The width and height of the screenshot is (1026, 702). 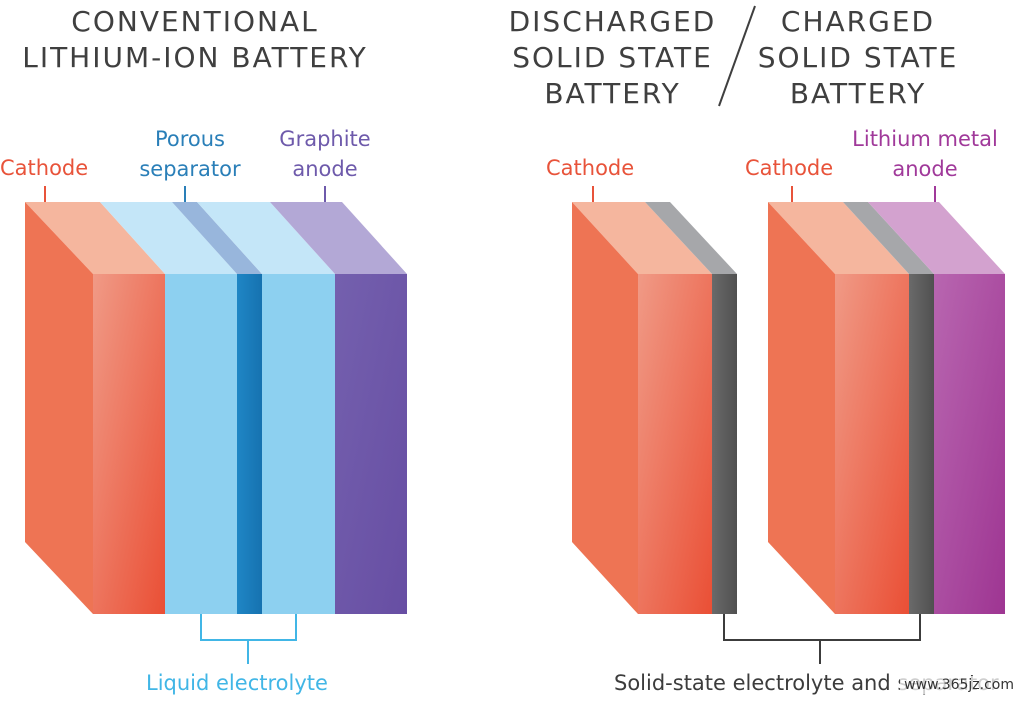 I want to click on label-cathode-charged: Cathode, so click(x=789, y=168).